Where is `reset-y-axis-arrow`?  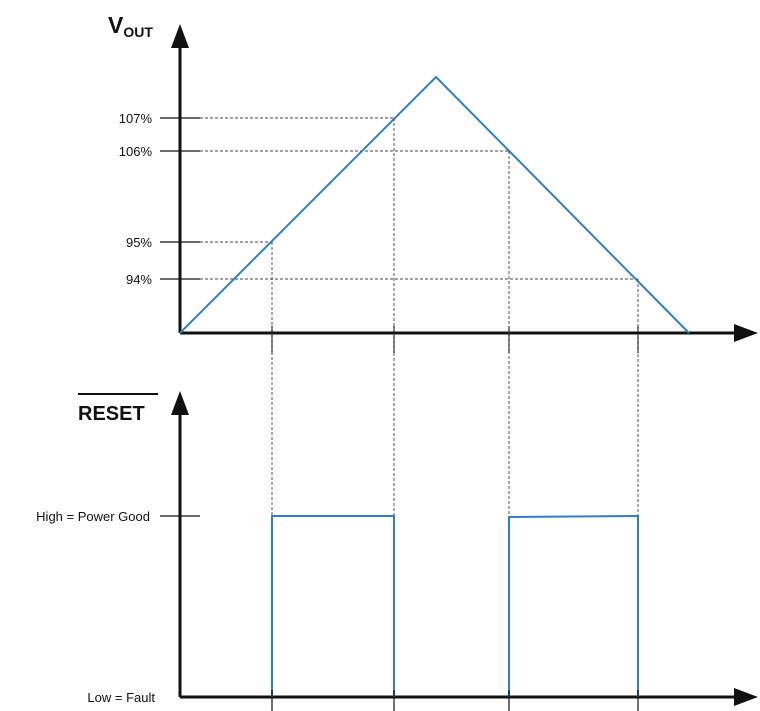 reset-y-axis-arrow is located at coordinates (180, 403).